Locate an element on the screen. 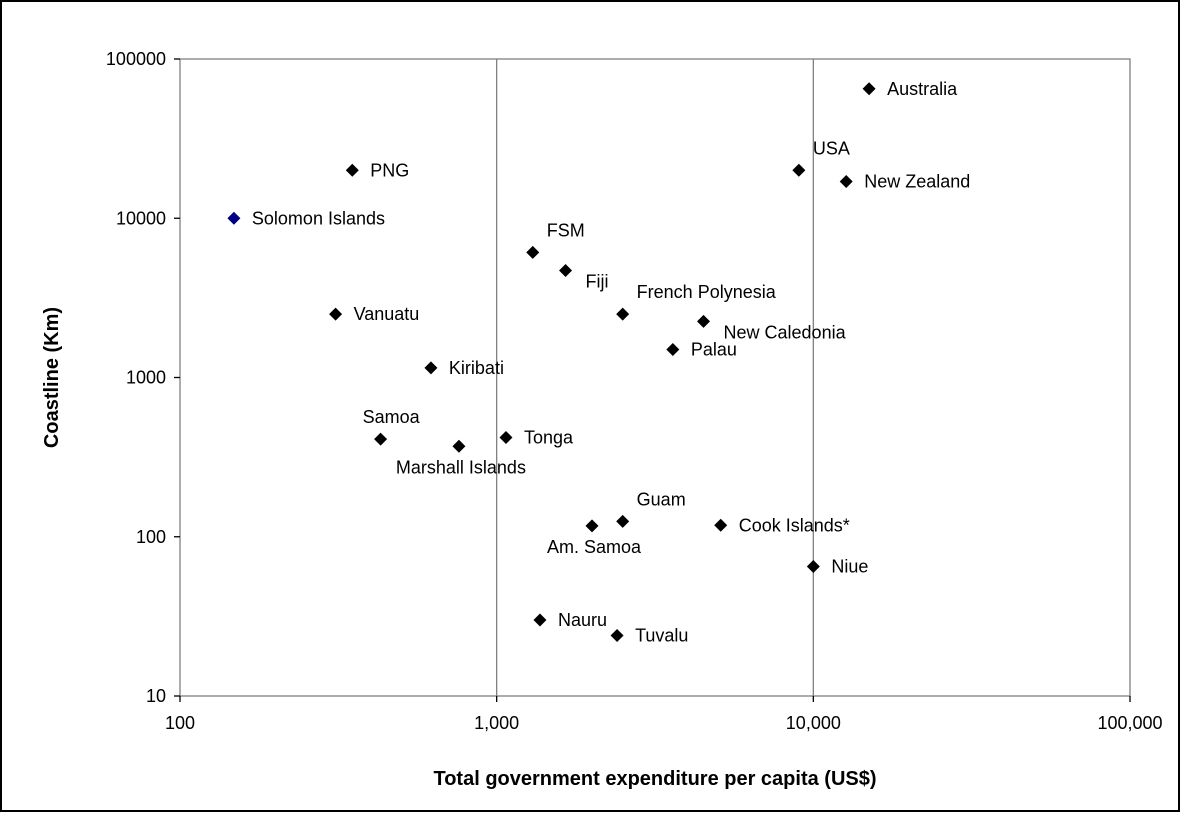 This screenshot has width=1180, height=814. x-tick-label: 10,000 is located at coordinates (813, 723).